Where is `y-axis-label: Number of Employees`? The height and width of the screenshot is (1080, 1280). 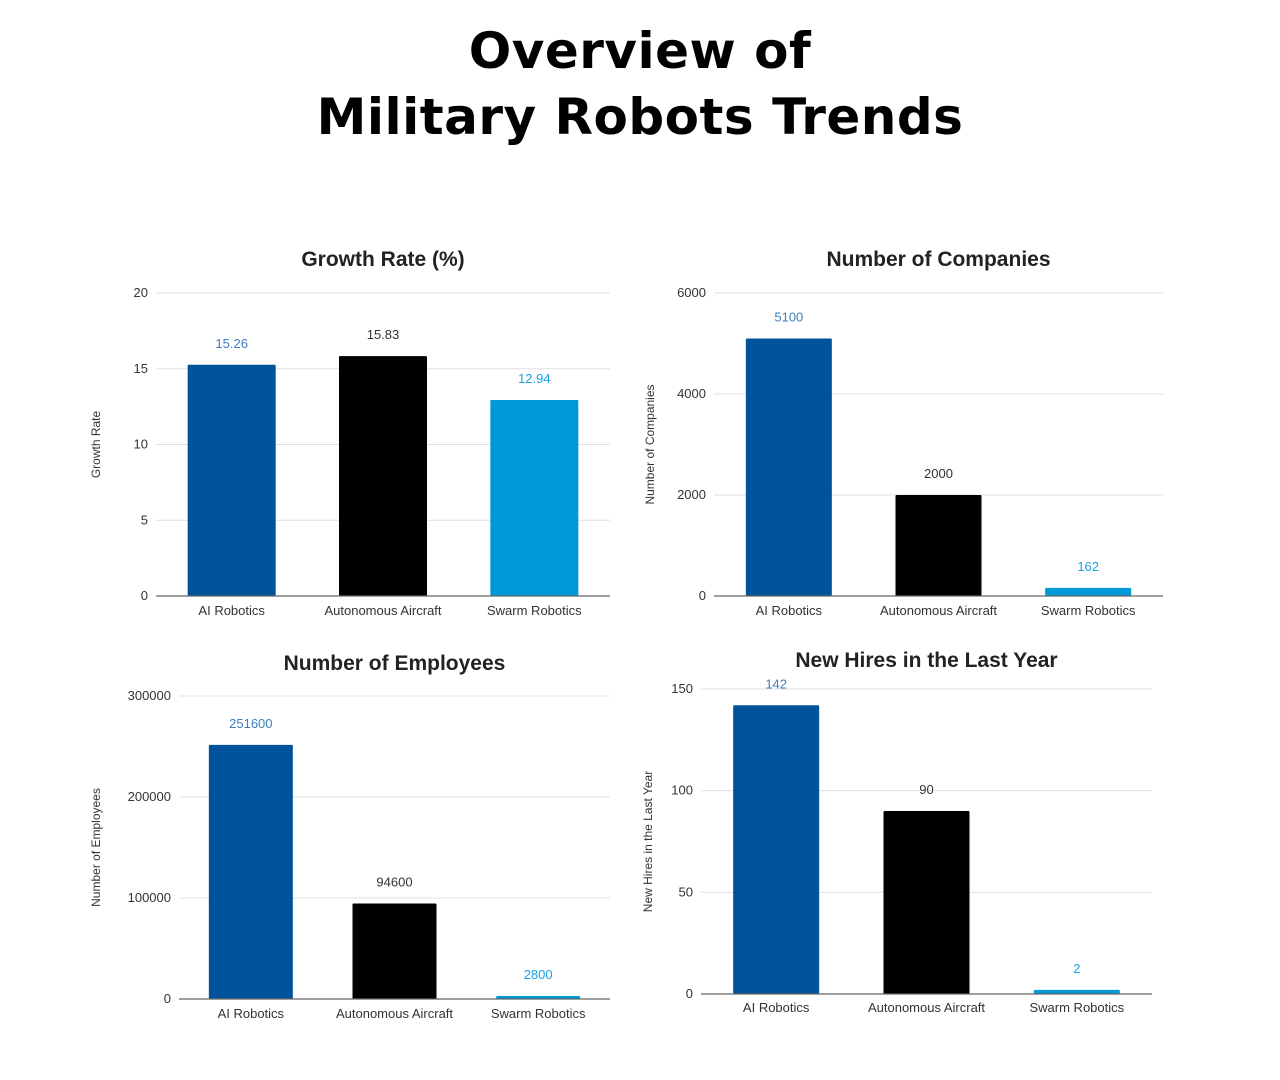 y-axis-label: Number of Employees is located at coordinates (96, 847).